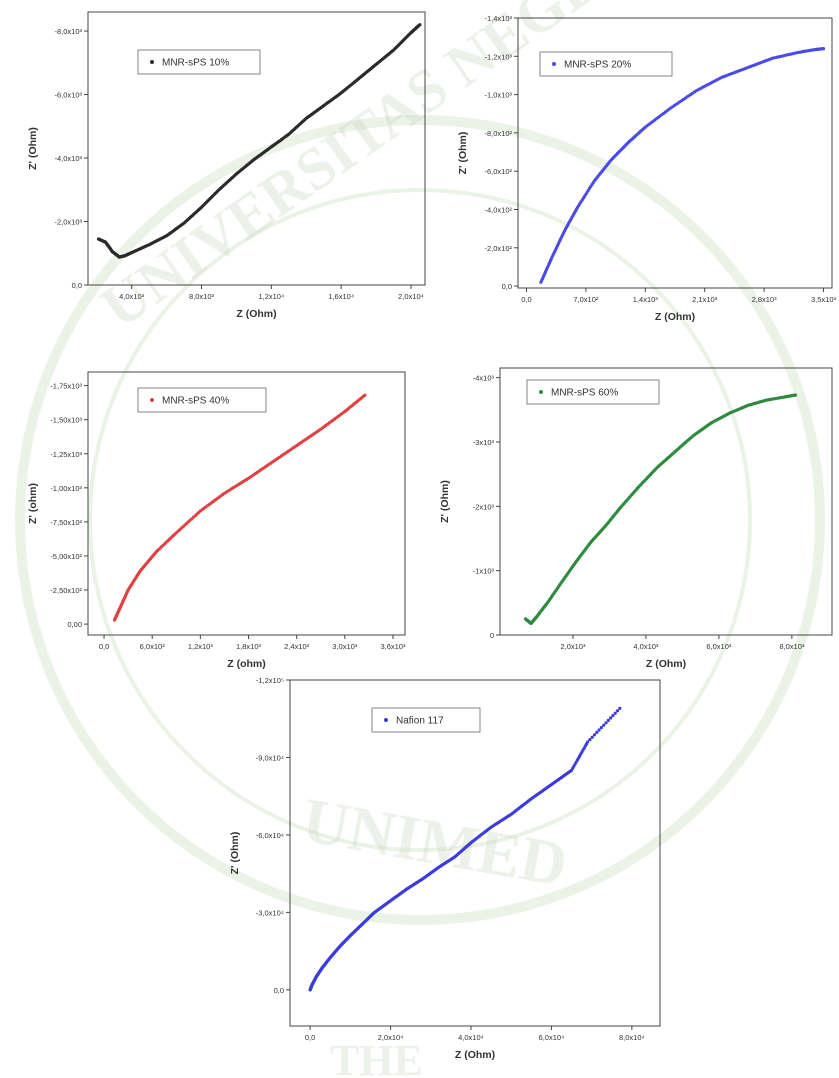  What do you see at coordinates (376, 1057) in the screenshot?
I see `watermark-footer-text: THE` at bounding box center [376, 1057].